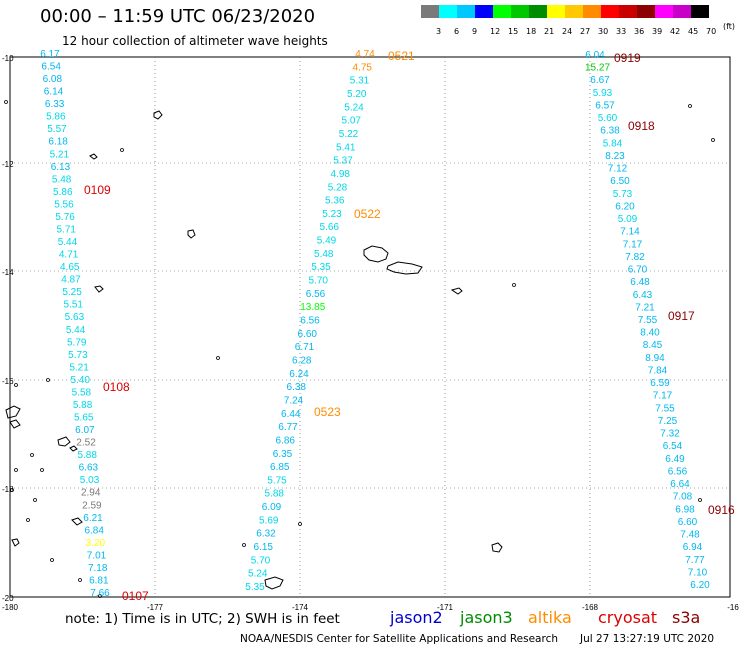  Describe the element at coordinates (729, 26) in the screenshot. I see `color-scale-unit: (ft)` at that location.